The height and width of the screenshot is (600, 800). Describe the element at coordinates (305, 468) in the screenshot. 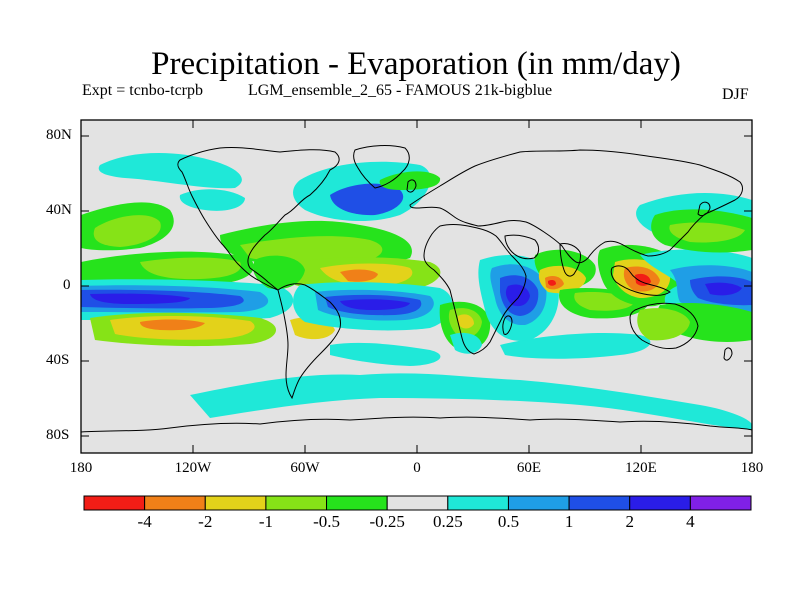

I see `lon-label-60w: 60W` at that location.